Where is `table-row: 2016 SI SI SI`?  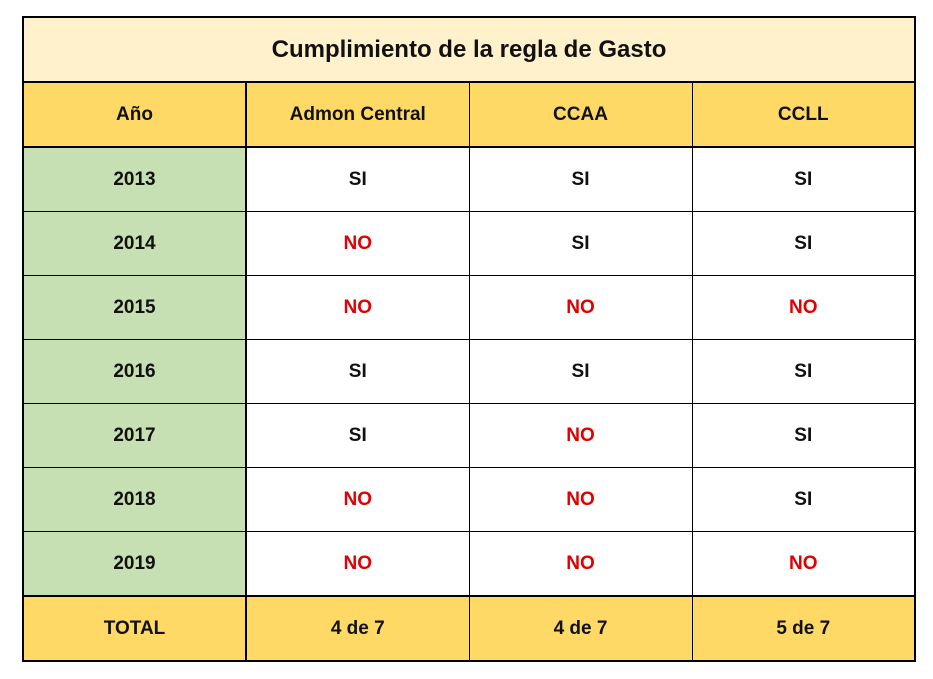
table-row: 2016 SI SI SI is located at coordinates (469, 371).